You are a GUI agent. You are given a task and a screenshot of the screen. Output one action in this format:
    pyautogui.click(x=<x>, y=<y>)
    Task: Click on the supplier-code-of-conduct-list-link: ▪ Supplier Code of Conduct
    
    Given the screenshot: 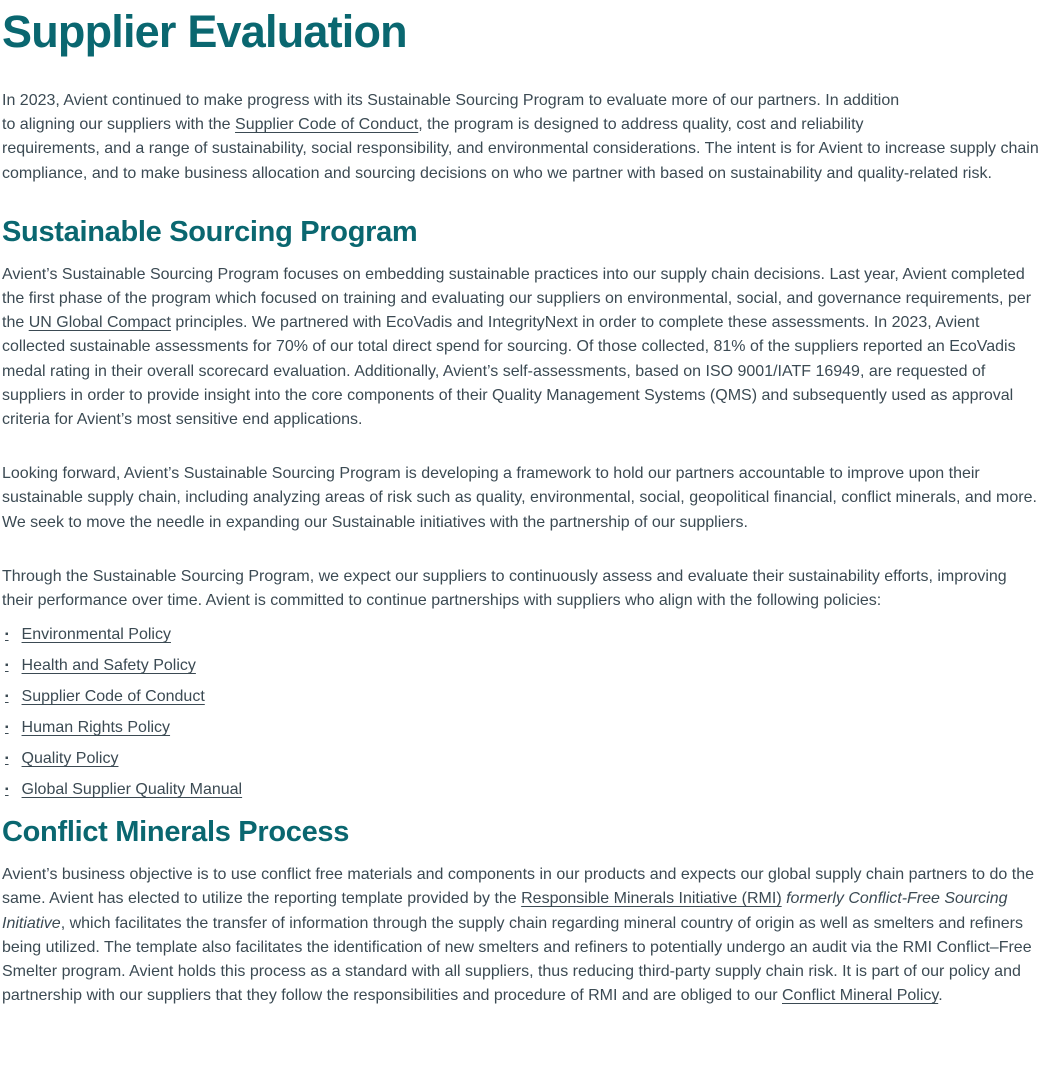 What is the action you would take?
    pyautogui.click(x=103, y=696)
    